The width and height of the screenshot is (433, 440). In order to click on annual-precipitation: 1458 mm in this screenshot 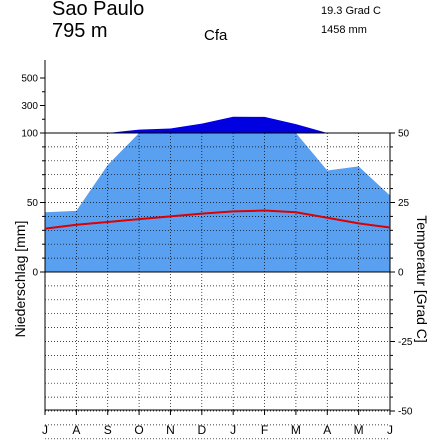, I will do `click(344, 30)`.